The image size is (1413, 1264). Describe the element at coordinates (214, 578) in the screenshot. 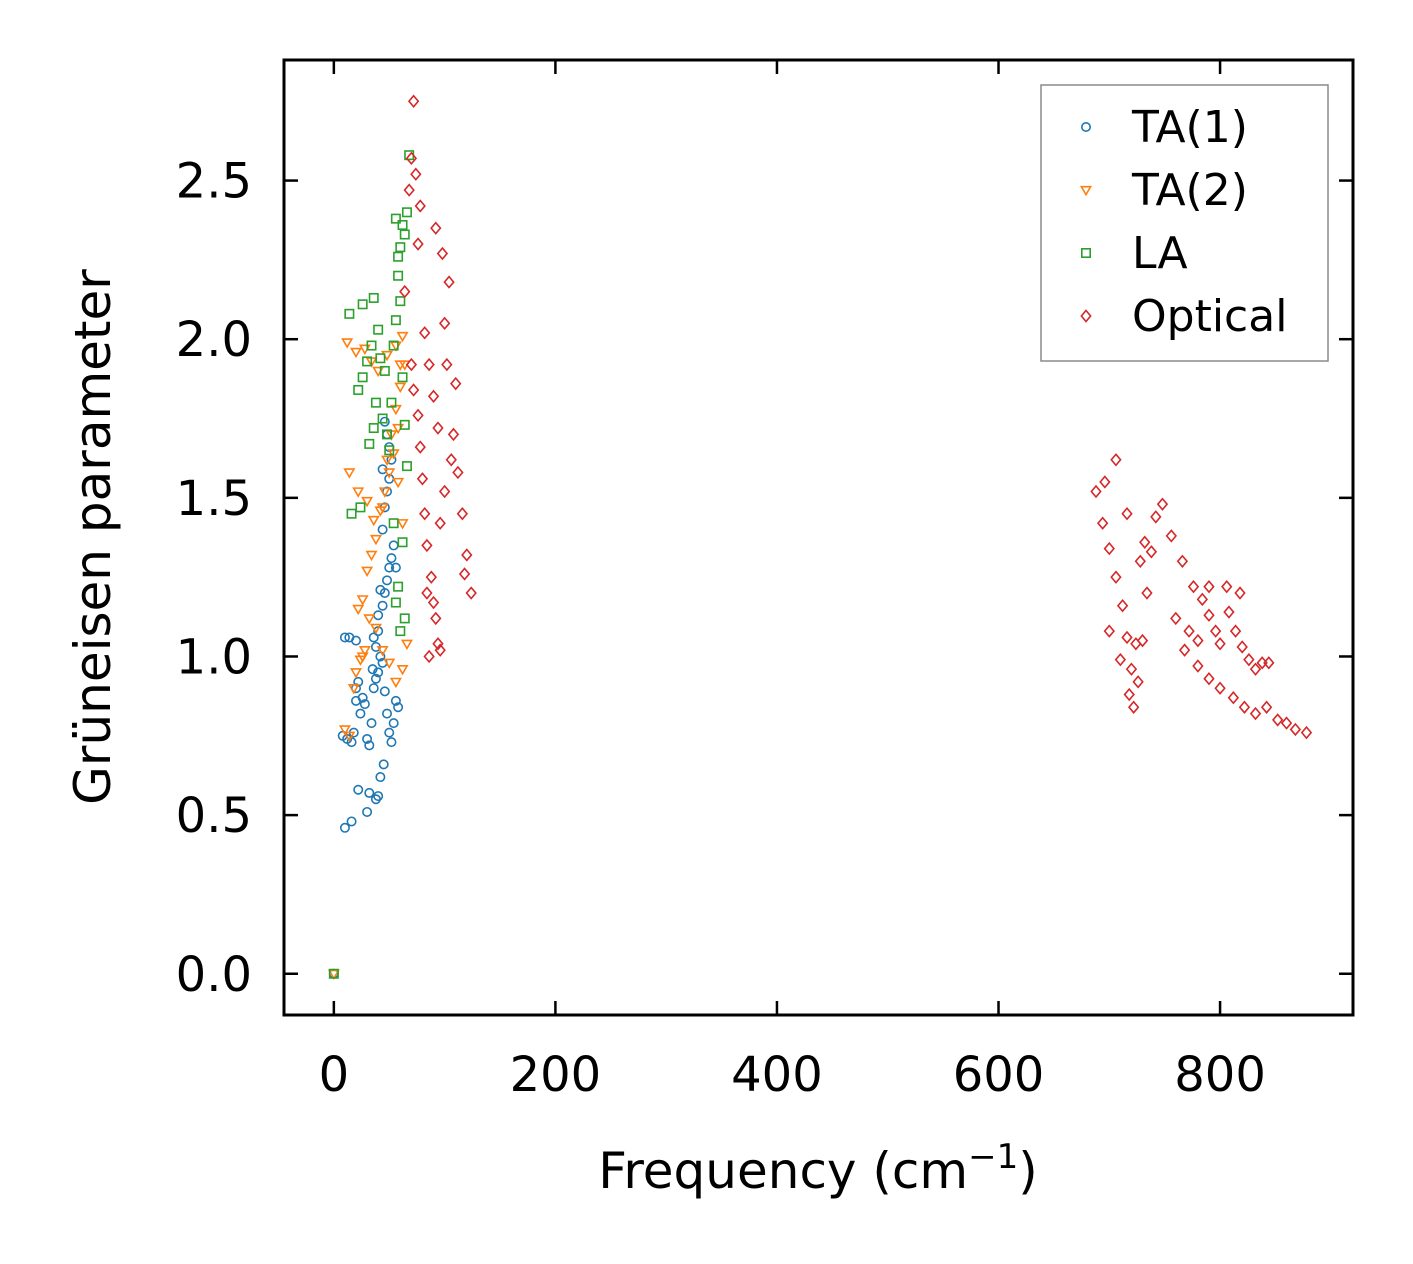

I see `y-tick-labels: 0.0 0.5 1.0 1.5 2.0 2.5` at that location.